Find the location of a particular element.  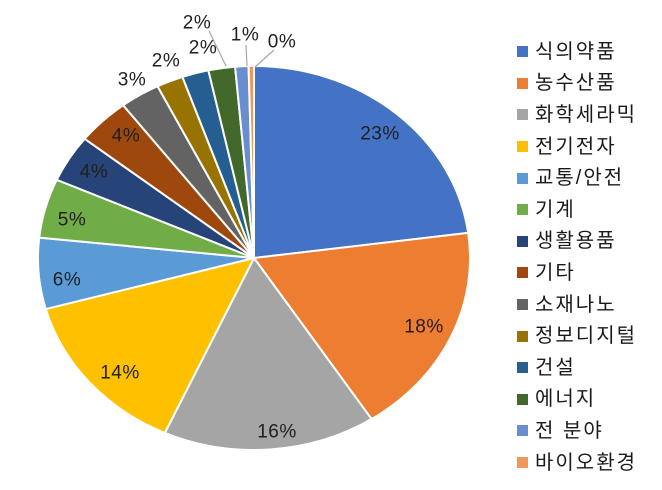

legend-item-8: 소재나노 is located at coordinates (577, 305).